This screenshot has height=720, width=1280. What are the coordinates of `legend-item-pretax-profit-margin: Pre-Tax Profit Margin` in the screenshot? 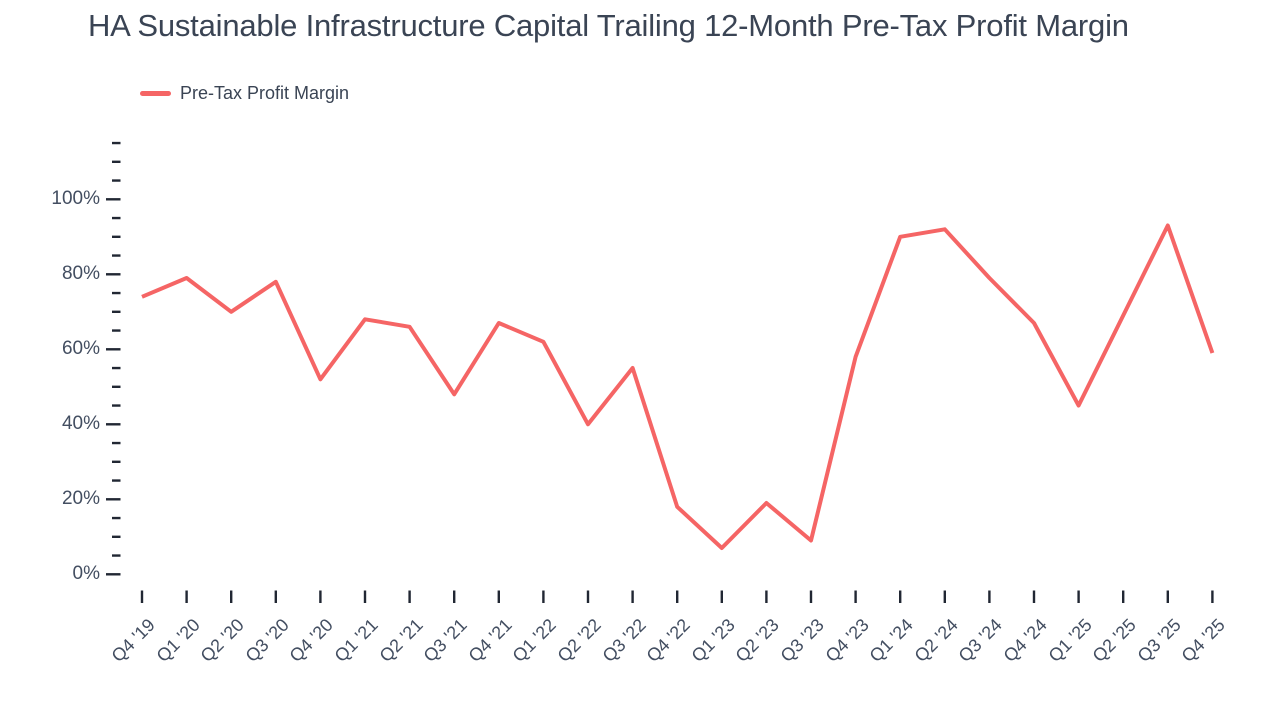 It's located at (244, 93).